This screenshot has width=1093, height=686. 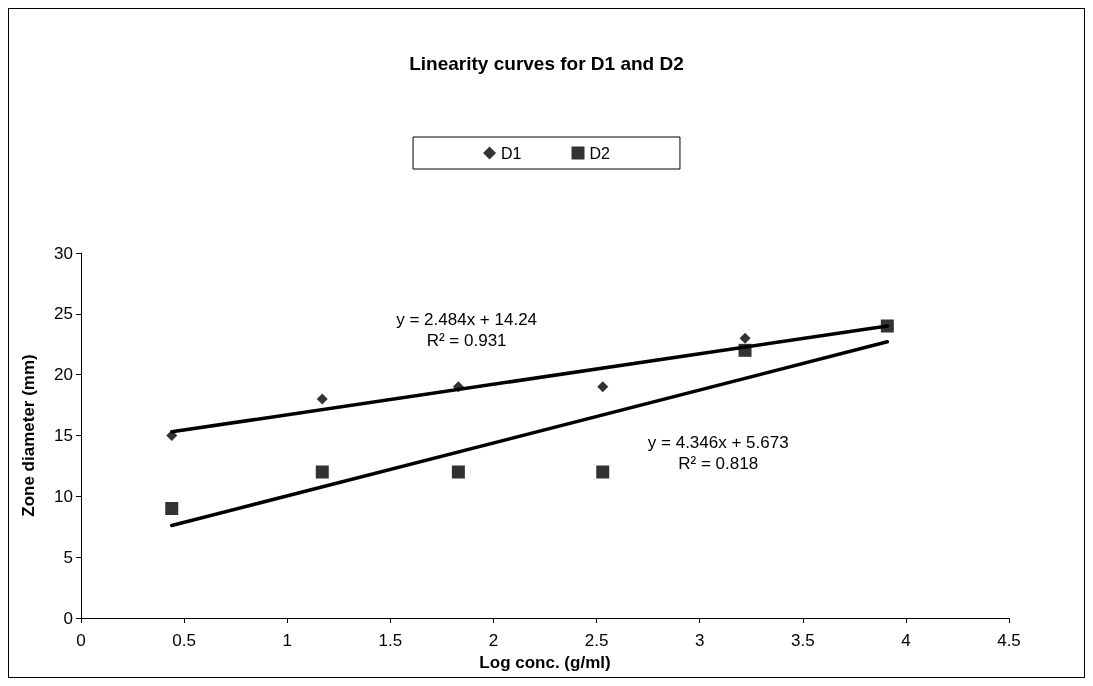 I want to click on y-tick-label: 0, so click(x=68, y=618).